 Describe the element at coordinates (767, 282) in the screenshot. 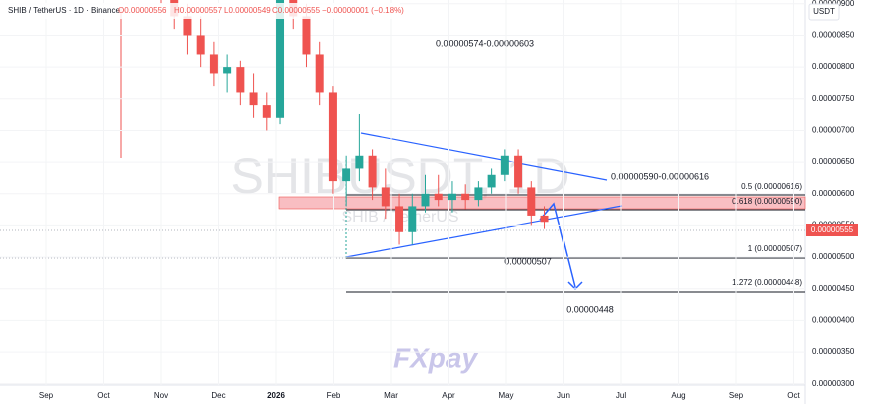

I see `fib-label: 1.272 (0.00000448)` at that location.